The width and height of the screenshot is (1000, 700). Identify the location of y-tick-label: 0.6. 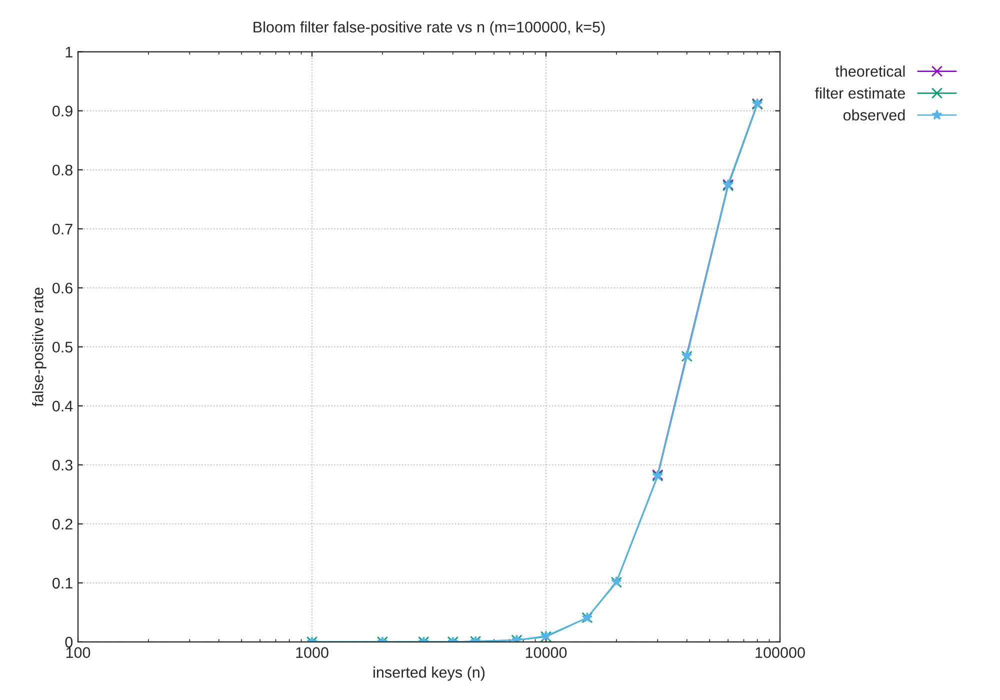
(62, 288).